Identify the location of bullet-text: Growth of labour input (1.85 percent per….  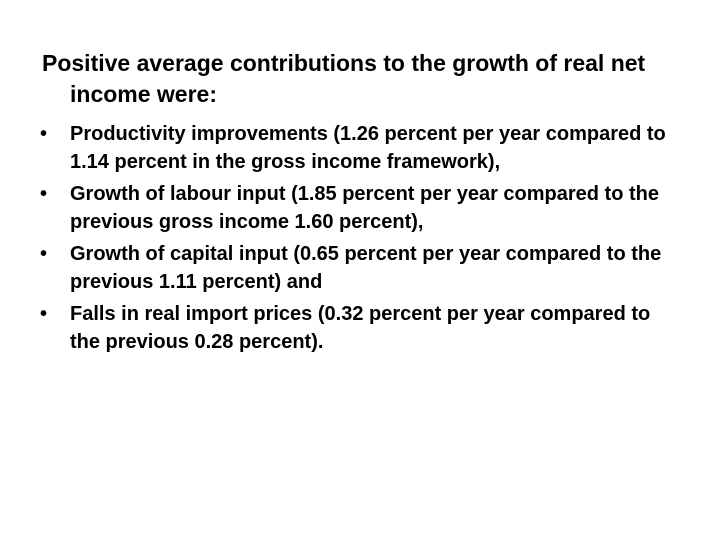
(364, 208).